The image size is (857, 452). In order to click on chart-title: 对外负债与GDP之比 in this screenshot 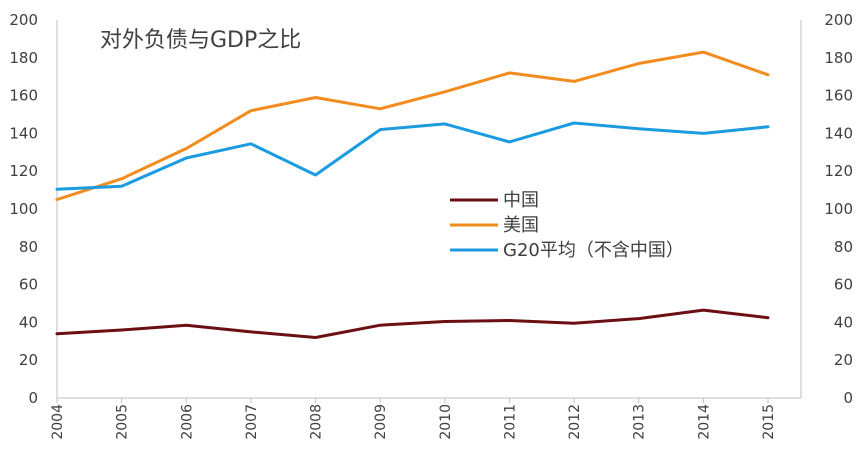, I will do `click(200, 40)`.